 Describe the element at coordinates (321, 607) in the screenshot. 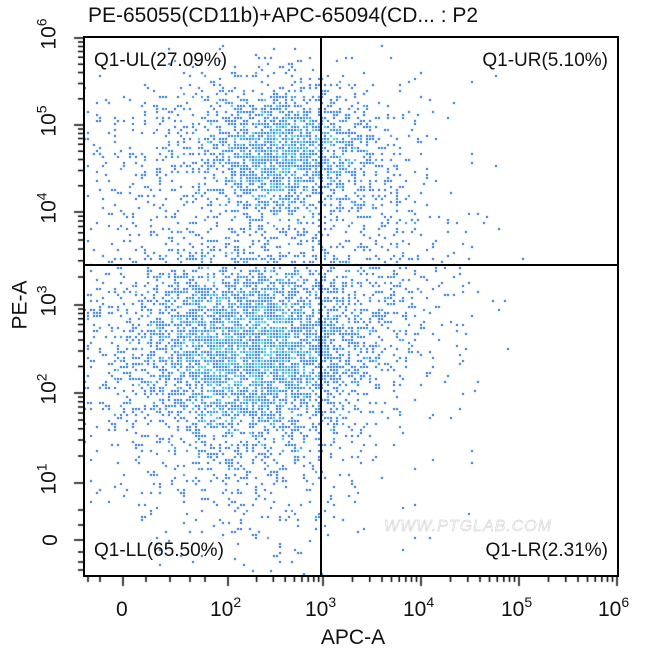

I see `x-tick-label: 10³` at that location.